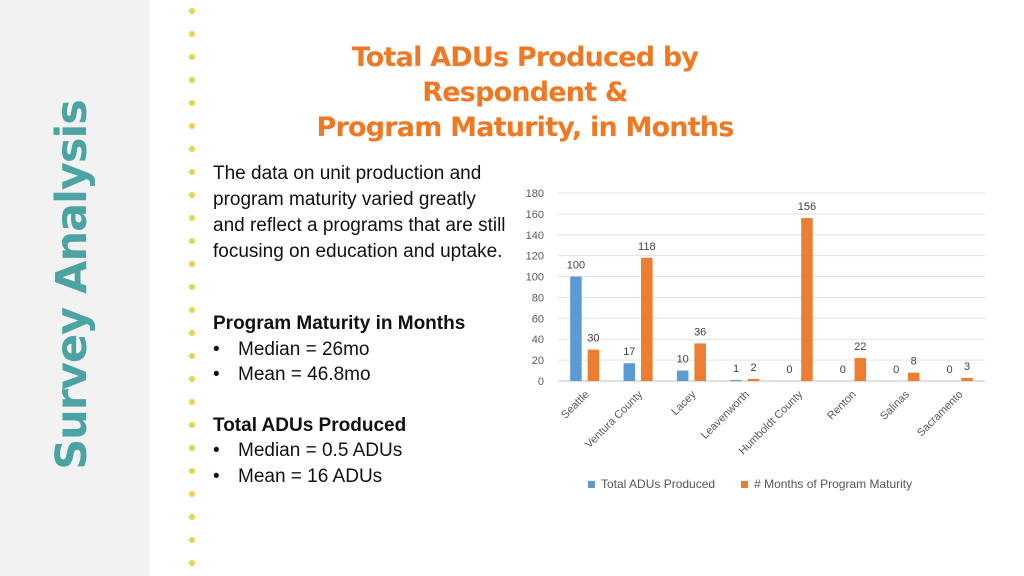 Image resolution: width=1024 pixels, height=576 pixels. I want to click on stats-list-adus: Median = 0.5 ADUs Mean = 16 ADUs, so click(360, 463).